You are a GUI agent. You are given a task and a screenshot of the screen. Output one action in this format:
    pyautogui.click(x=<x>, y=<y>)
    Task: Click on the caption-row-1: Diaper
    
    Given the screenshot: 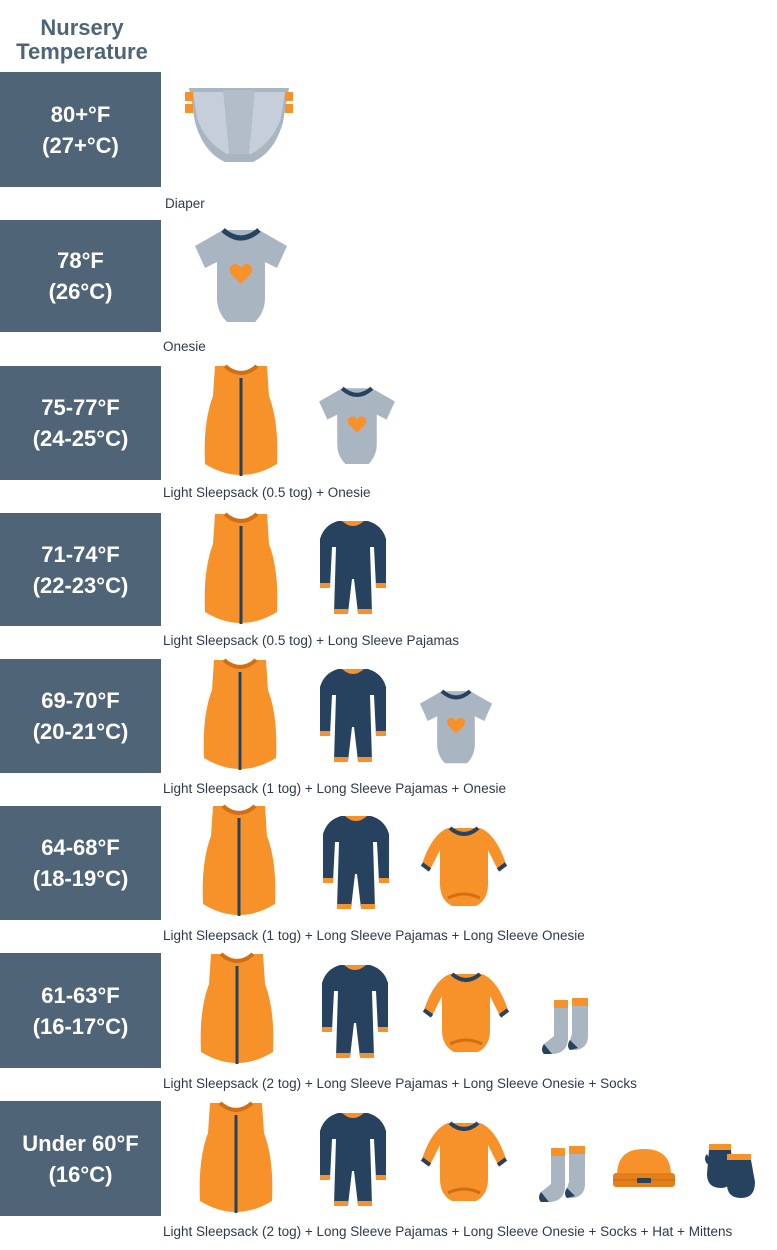 What is the action you would take?
    pyautogui.click(x=185, y=203)
    